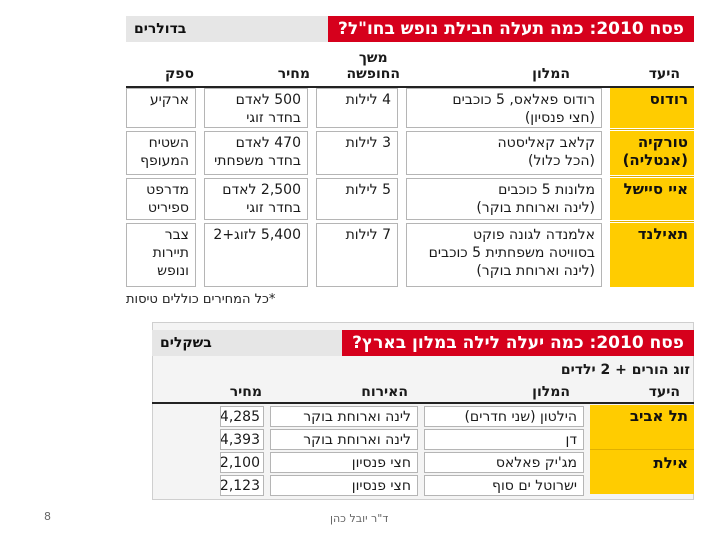  What do you see at coordinates (664, 74) in the screenshot?
I see `table1-header-dest: היעד` at bounding box center [664, 74].